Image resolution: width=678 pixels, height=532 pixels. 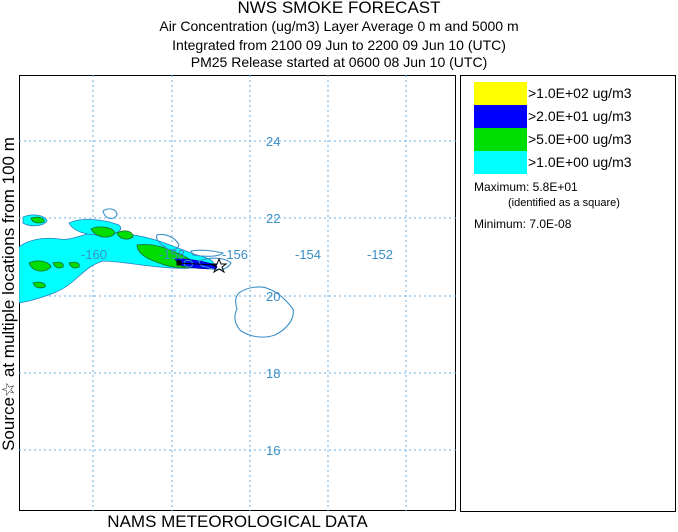 I want to click on lat-label: 20, so click(x=273, y=296).